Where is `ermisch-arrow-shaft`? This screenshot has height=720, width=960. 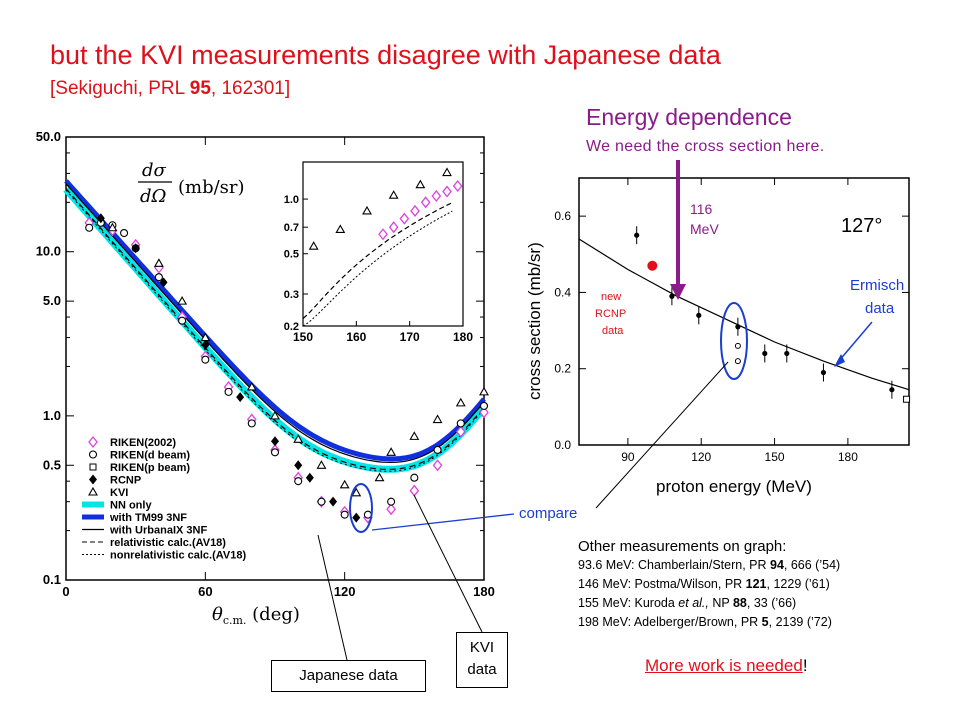 ermisch-arrow-shaft is located at coordinates (855, 342).